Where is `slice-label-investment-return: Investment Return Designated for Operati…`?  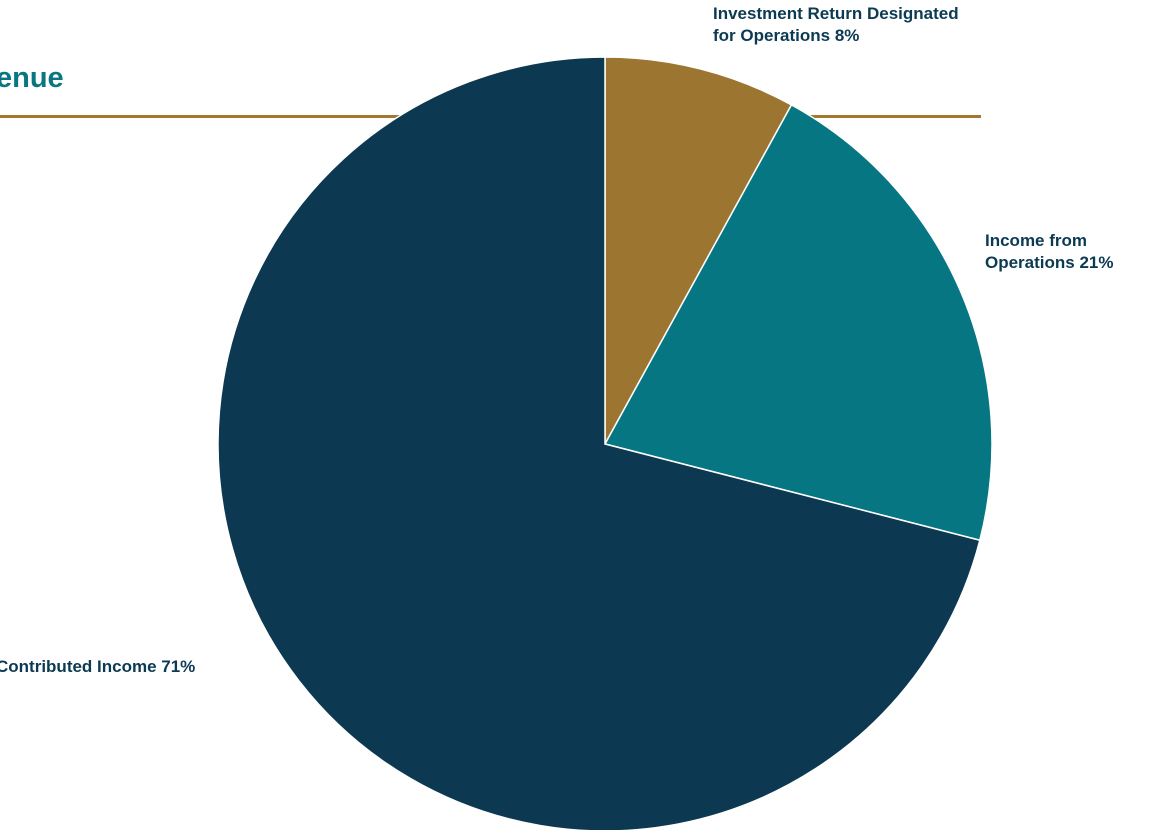 slice-label-investment-return: Investment Return Designated for Operati… is located at coordinates (836, 25).